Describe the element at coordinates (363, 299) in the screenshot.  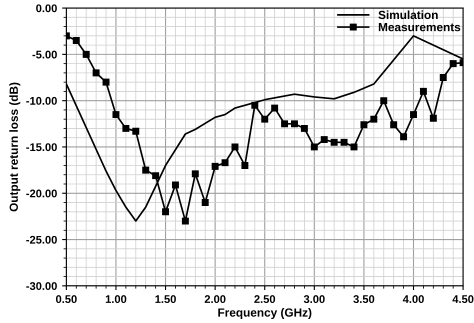
I see `x-tick-label: 3.50` at that location.